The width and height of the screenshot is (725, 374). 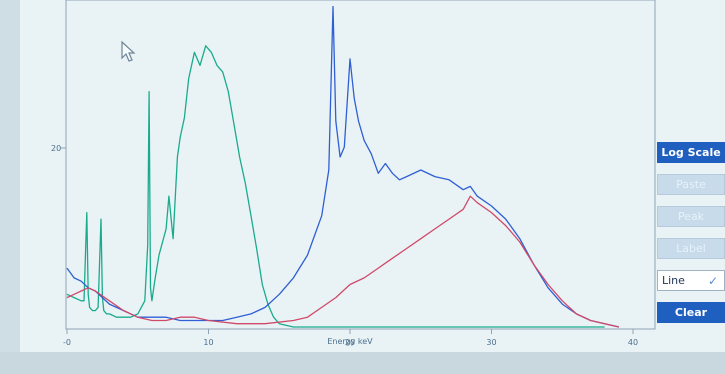 I want to click on disabled-button-2: Peak, so click(x=691, y=216).